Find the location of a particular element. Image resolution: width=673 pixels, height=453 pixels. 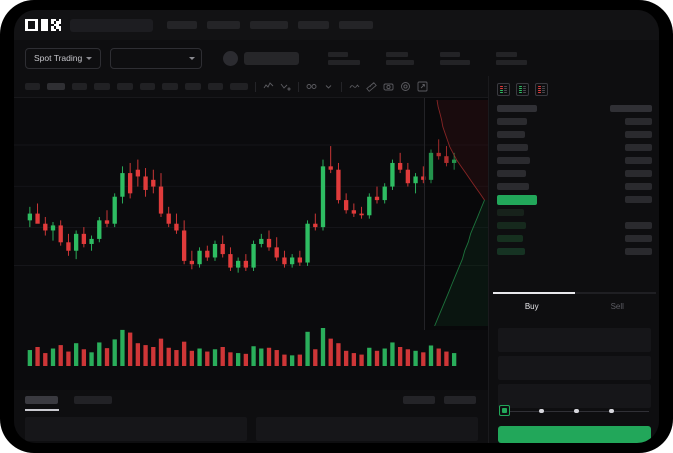

tf-1m is located at coordinates (32, 86).